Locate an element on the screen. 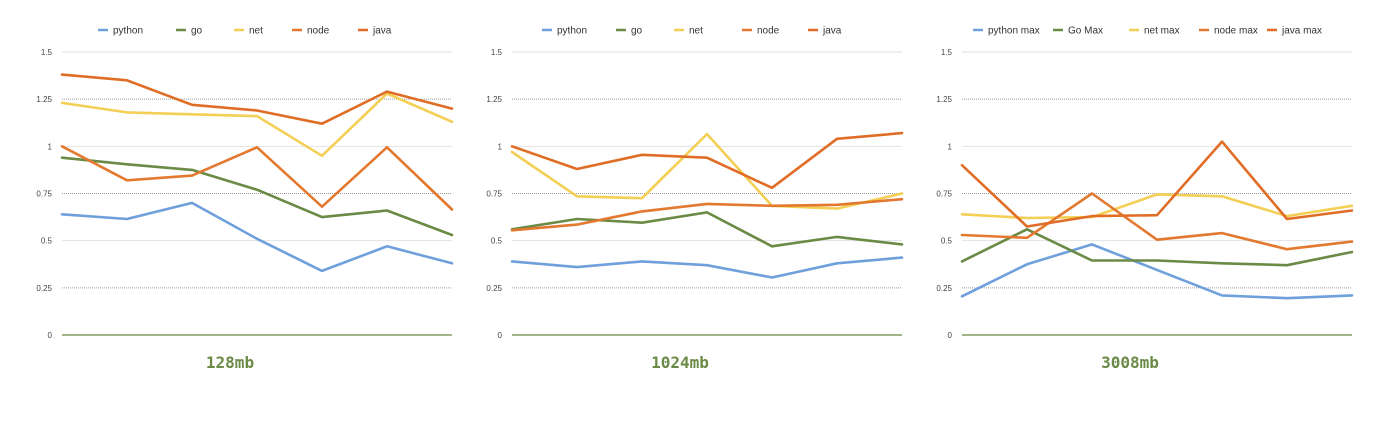 The width and height of the screenshot is (1400, 424). legend-label: python max is located at coordinates (1014, 31).